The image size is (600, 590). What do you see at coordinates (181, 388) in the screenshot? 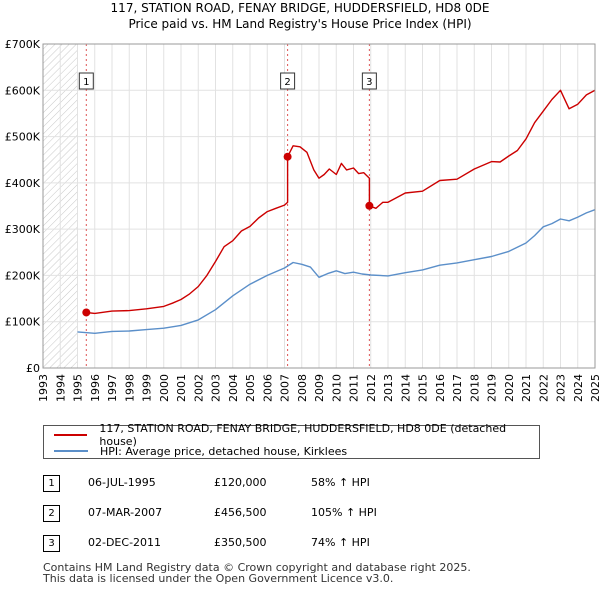
I see `x-tick-label: 2001` at bounding box center [181, 388].